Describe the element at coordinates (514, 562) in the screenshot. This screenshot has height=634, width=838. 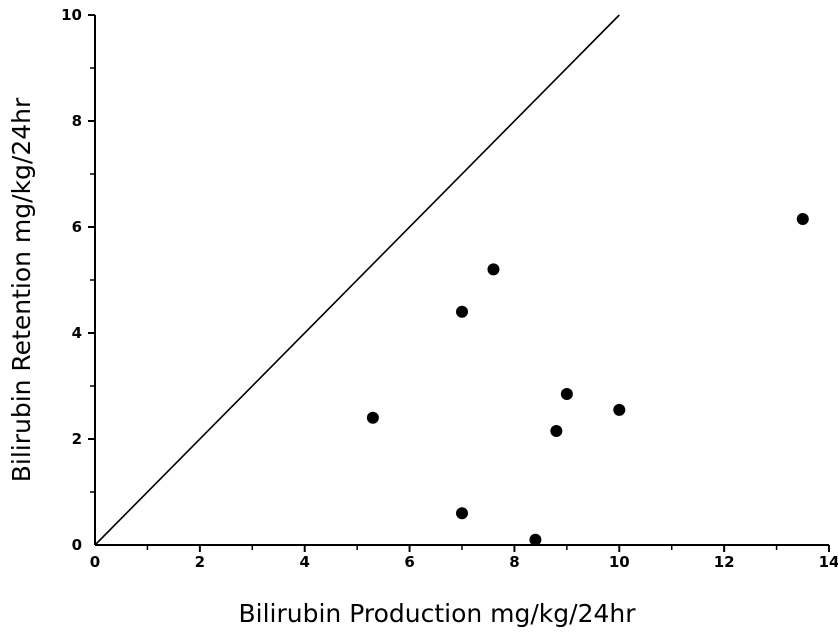
I see `x-tick-label: 8` at that location.